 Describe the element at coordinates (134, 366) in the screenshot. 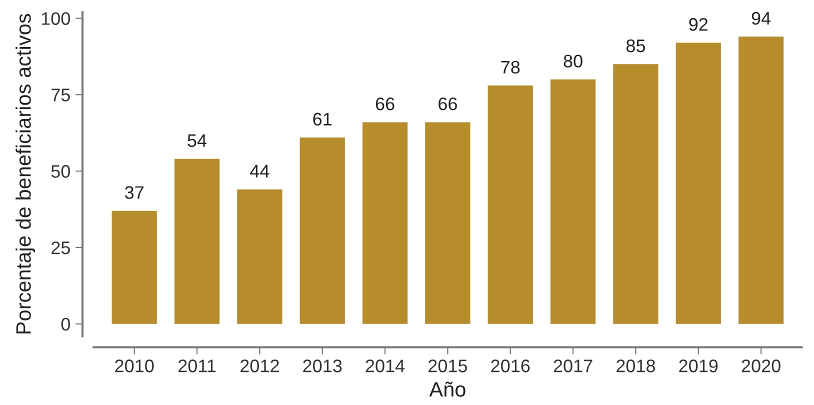

I see `x-tick-label: 2010` at that location.